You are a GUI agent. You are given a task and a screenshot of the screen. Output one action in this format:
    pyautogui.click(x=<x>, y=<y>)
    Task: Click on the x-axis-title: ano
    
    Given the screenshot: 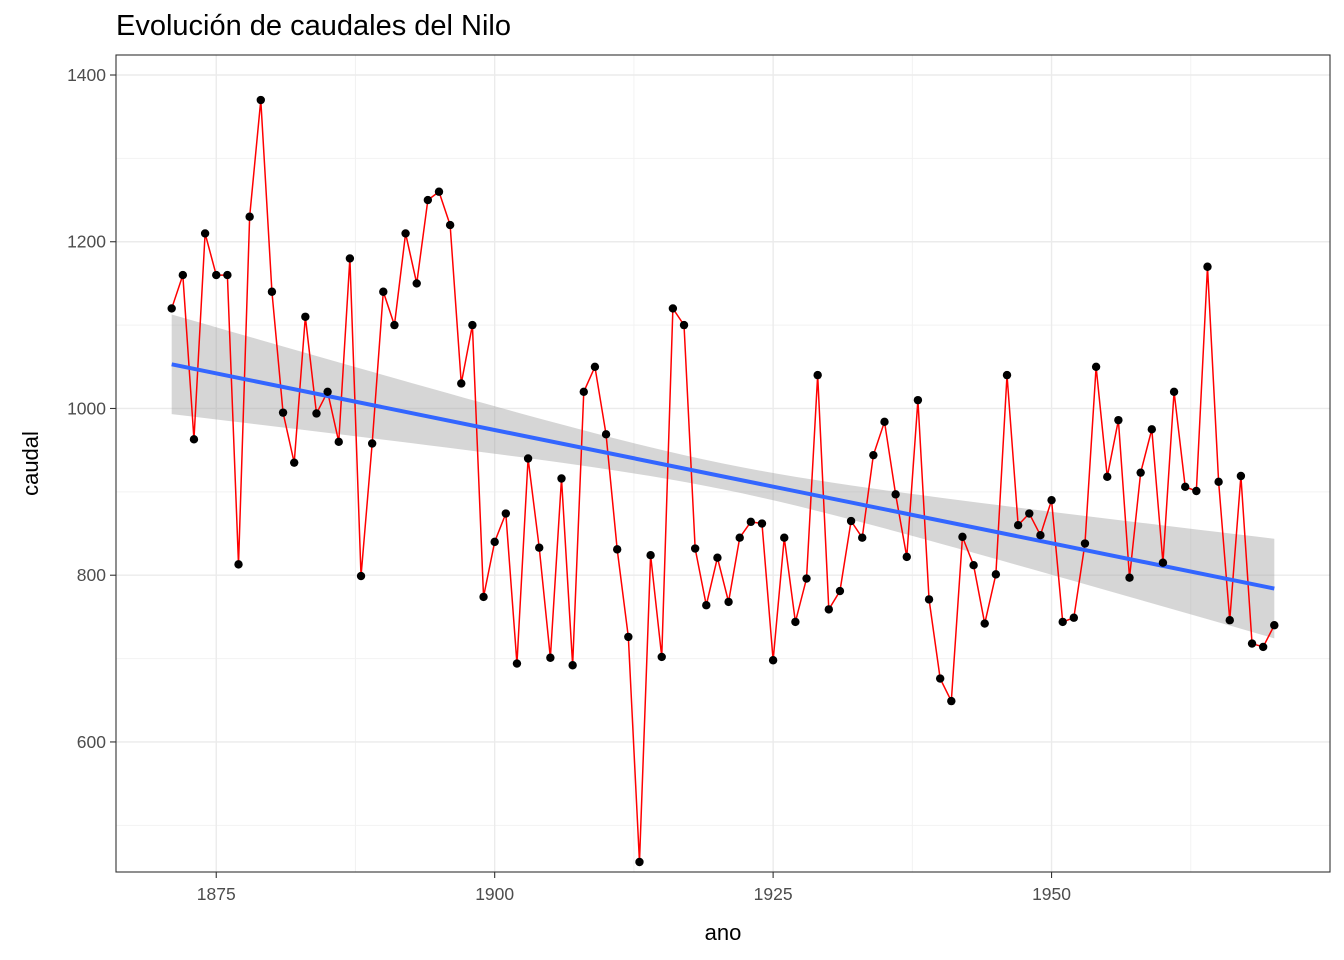 What is the action you would take?
    pyautogui.click(x=723, y=932)
    